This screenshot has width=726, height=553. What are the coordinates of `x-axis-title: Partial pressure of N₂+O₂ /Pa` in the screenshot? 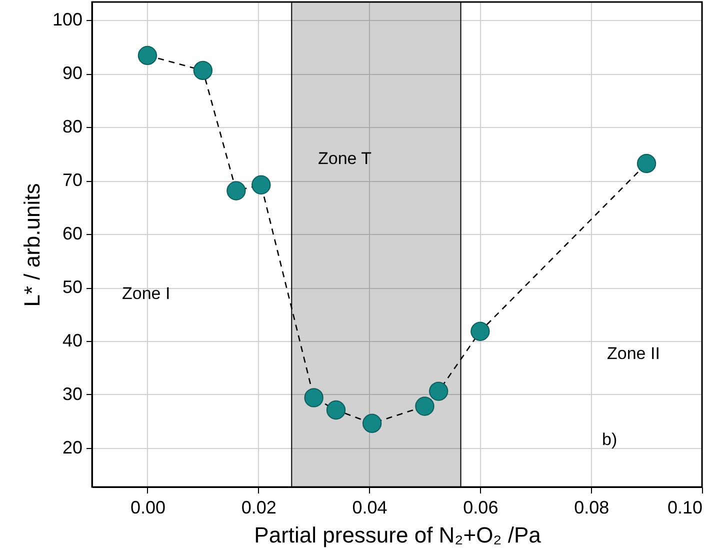 It's located at (398, 535).